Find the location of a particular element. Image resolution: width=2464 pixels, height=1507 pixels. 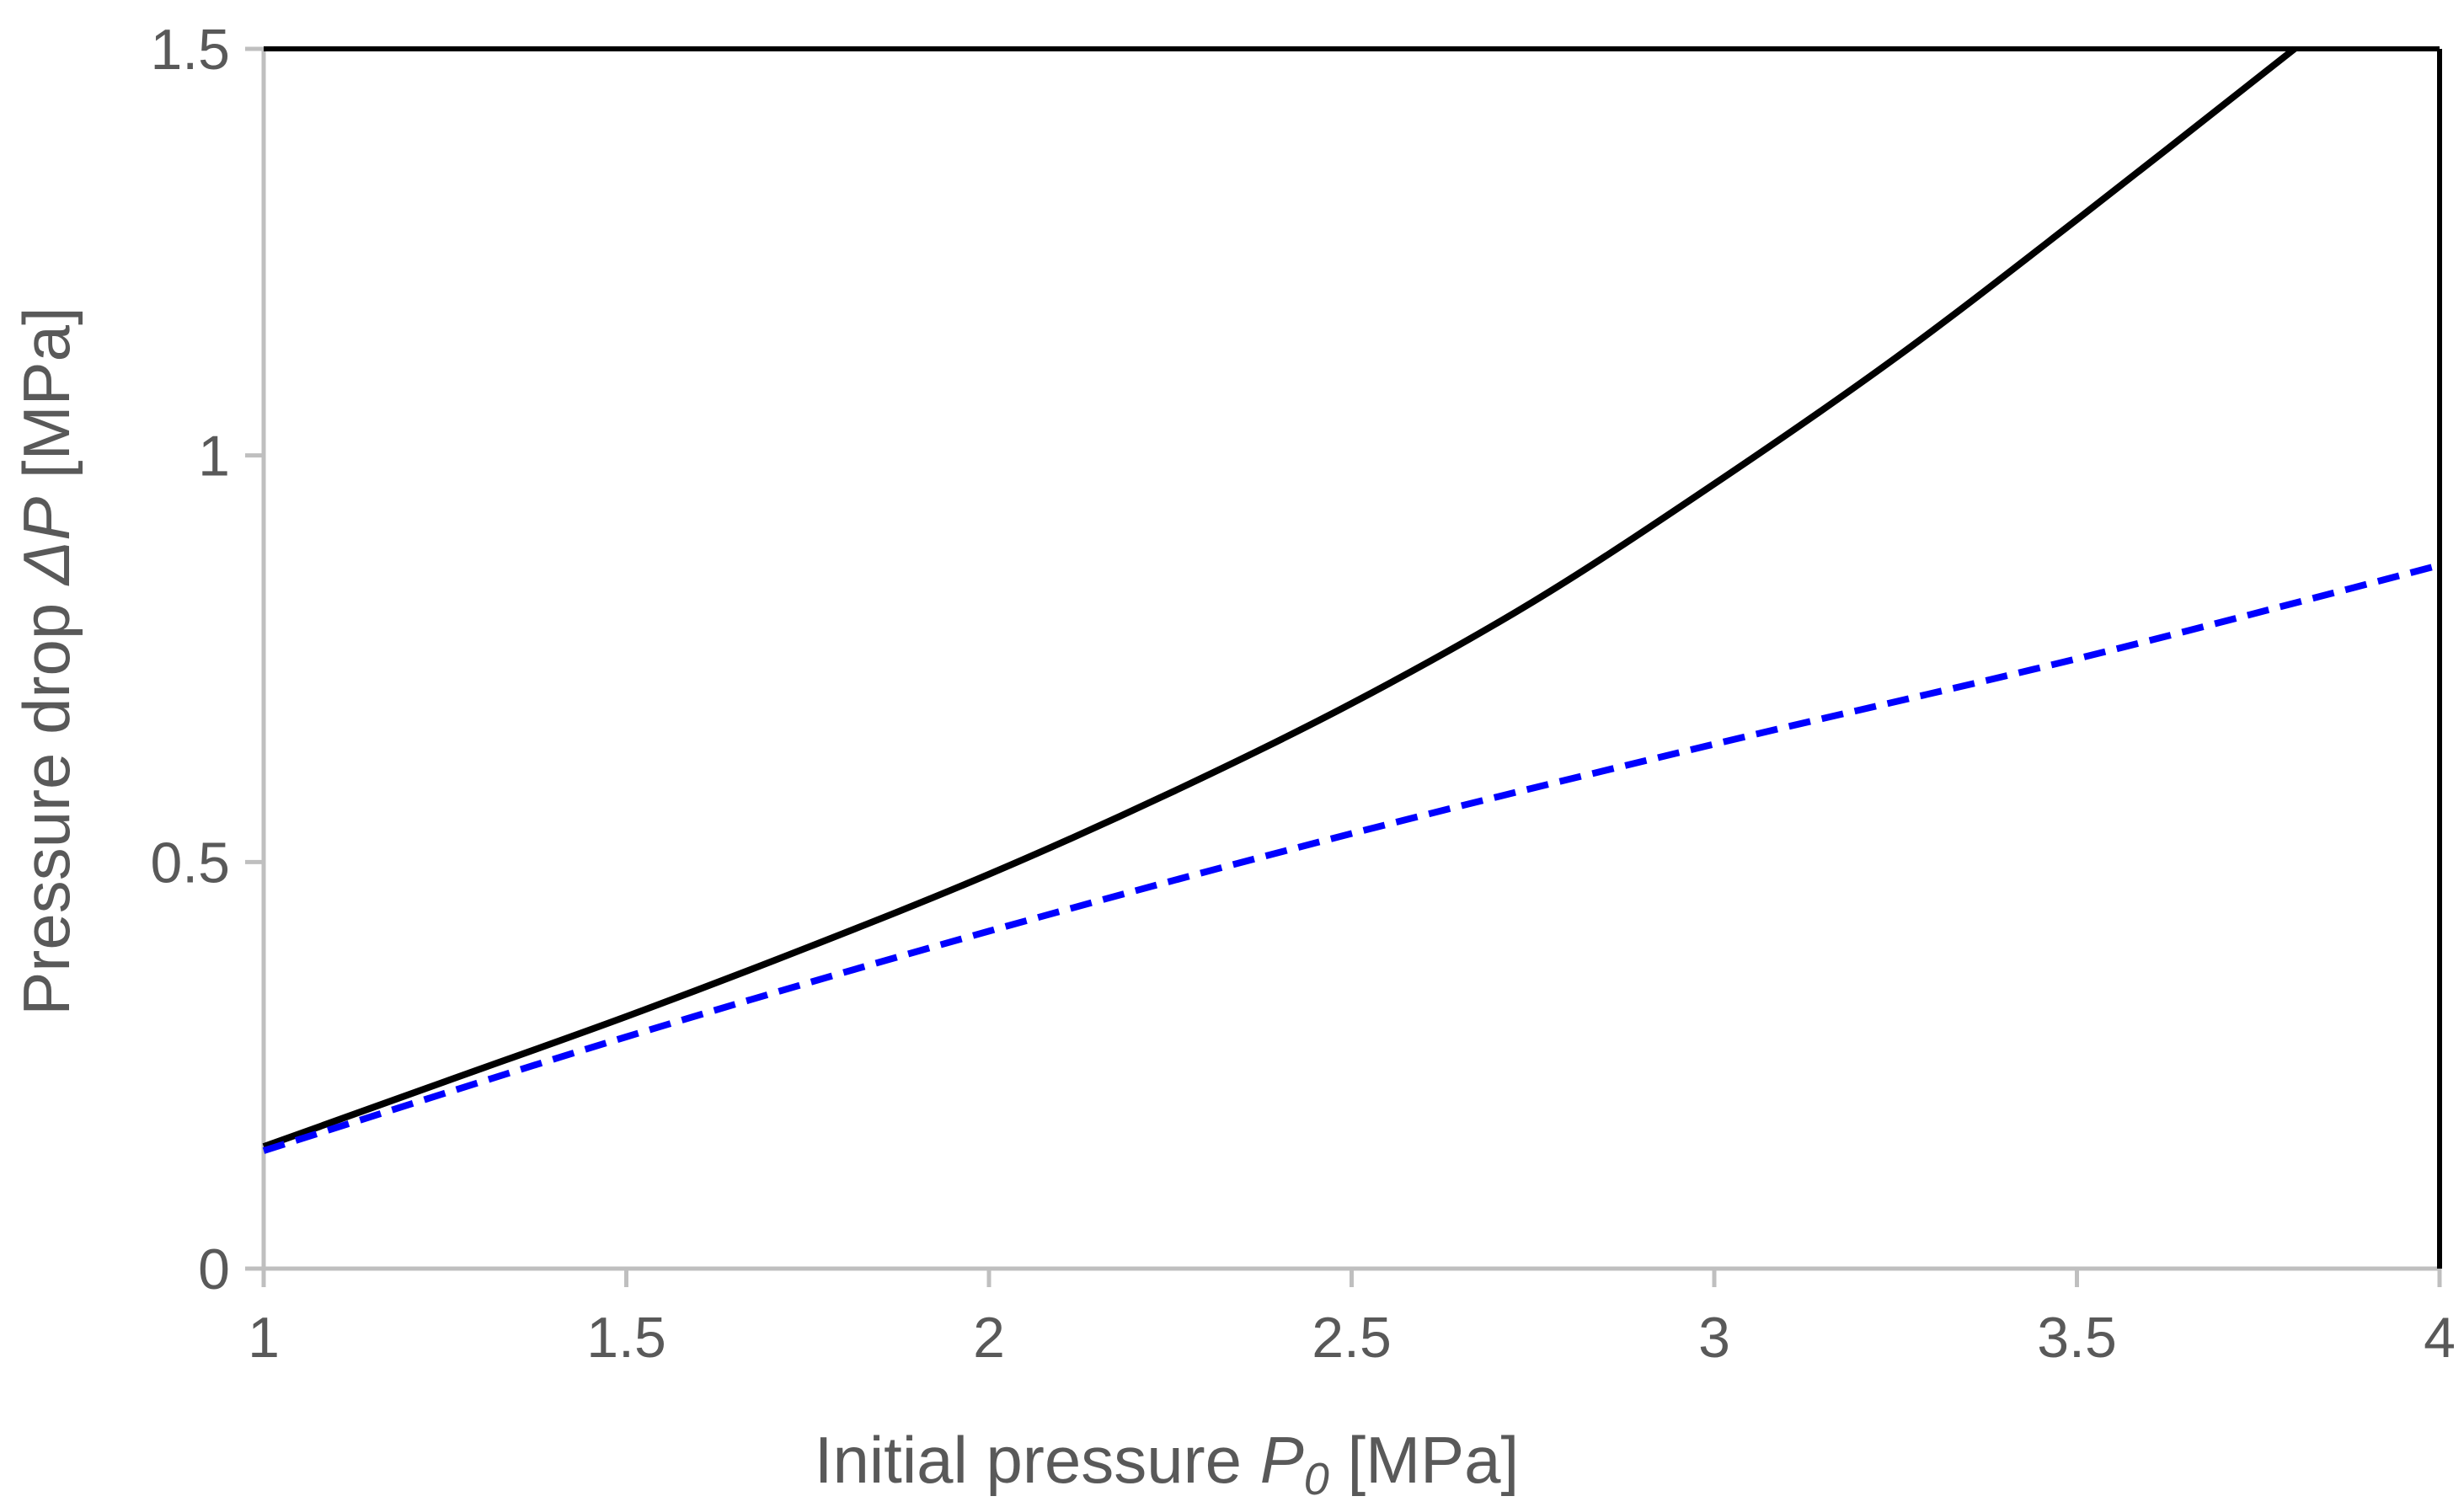

x-tick-label: 2.5 is located at coordinates (1352, 1338).